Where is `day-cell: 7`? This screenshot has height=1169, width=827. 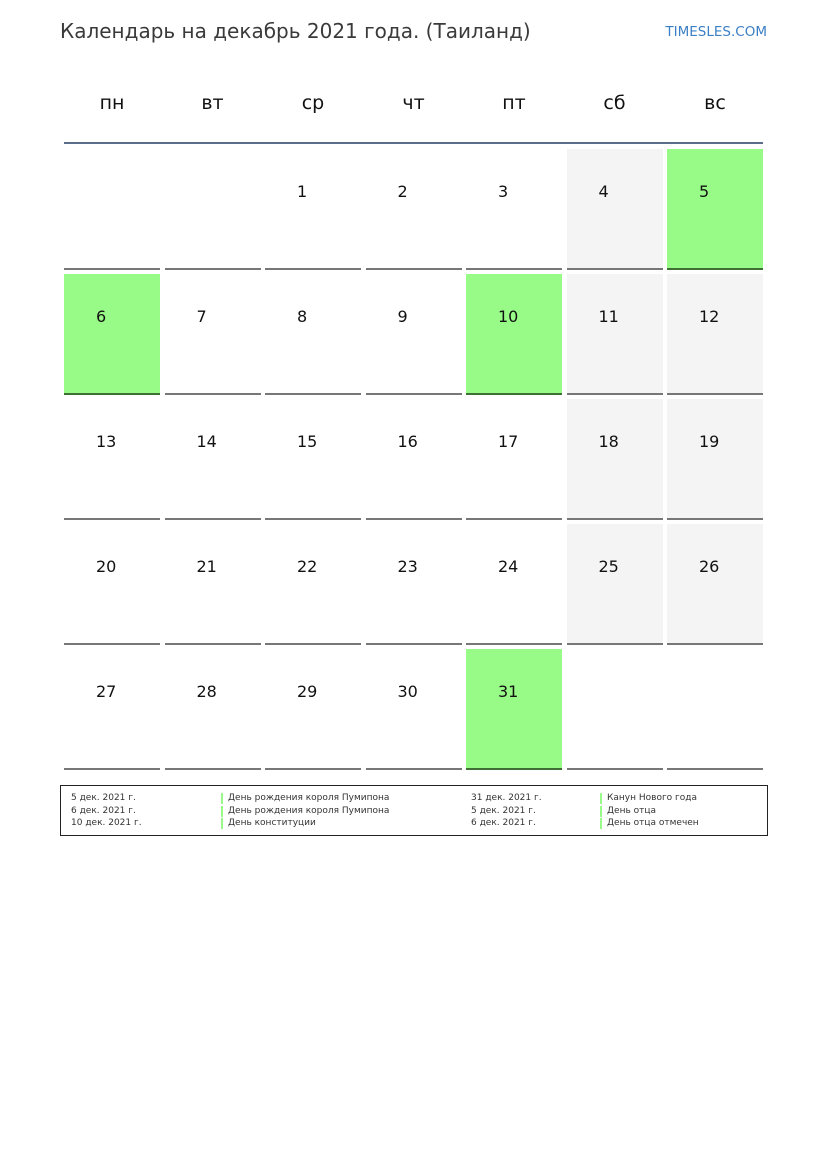
day-cell: 7 is located at coordinates (212, 334).